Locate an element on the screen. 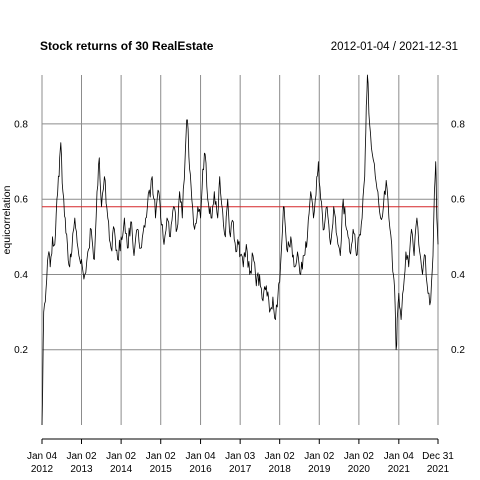 This screenshot has height=480, width=480. y-axis-left: 0.2 0.4 0.6 0.8 is located at coordinates (21, 237).